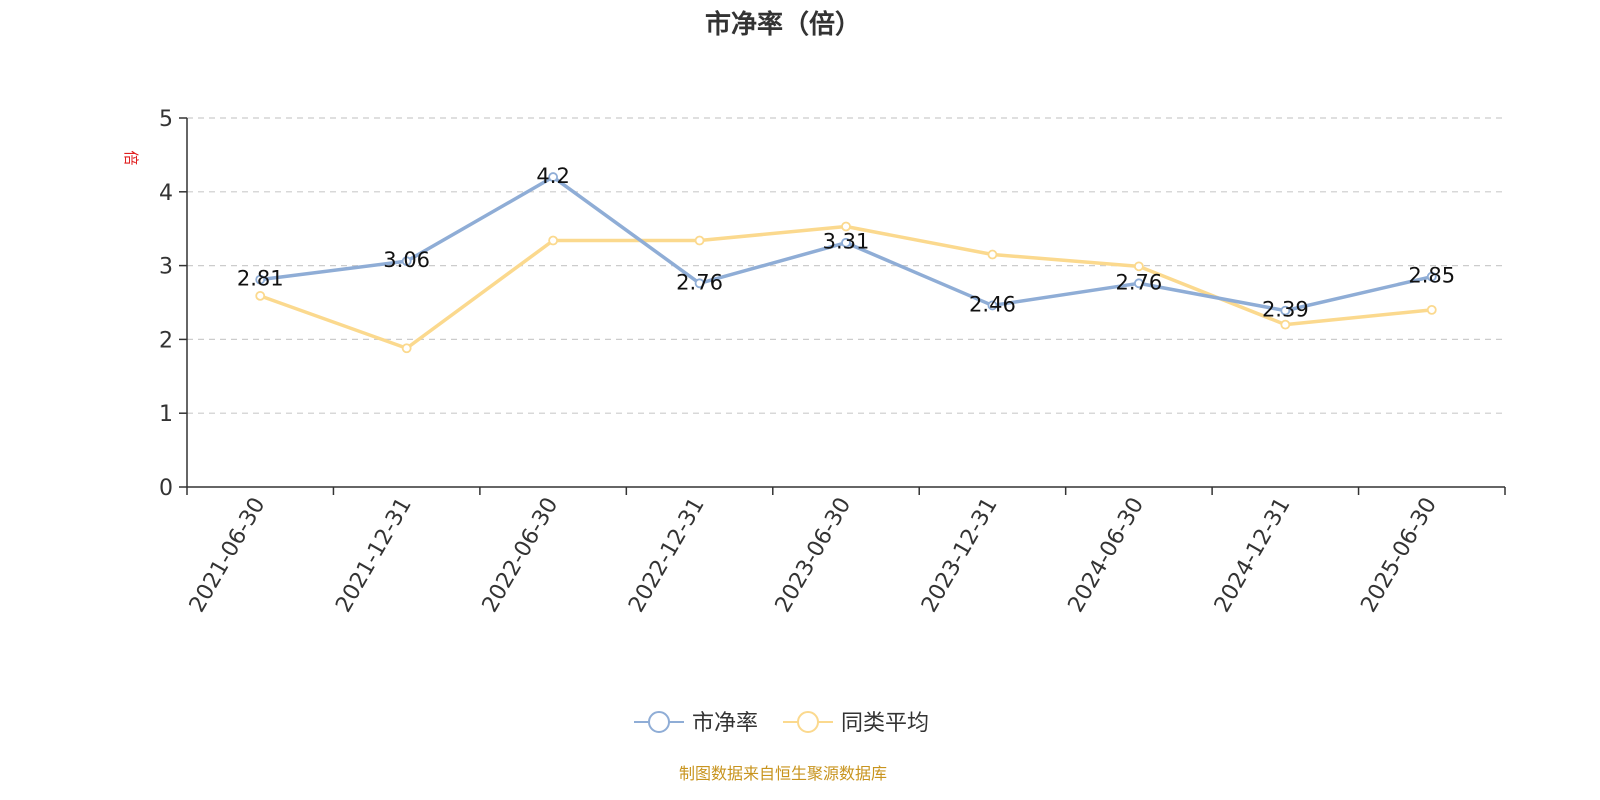  I want to click on x-tick-label: 2023-06-30, so click(814, 555).